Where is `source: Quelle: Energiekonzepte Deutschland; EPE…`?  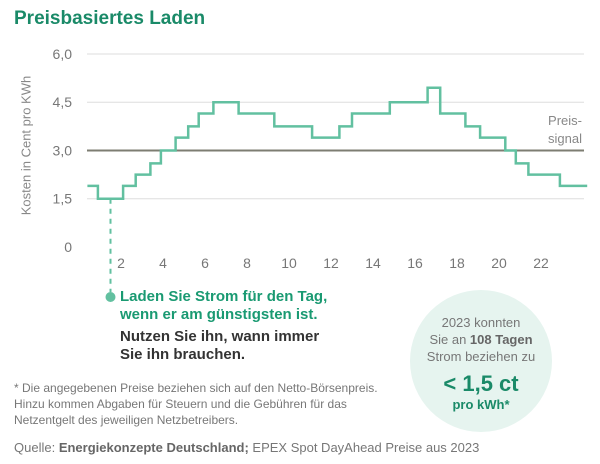 source: Quelle: Energiekonzepte Deutschland; EPE… is located at coordinates (246, 447).